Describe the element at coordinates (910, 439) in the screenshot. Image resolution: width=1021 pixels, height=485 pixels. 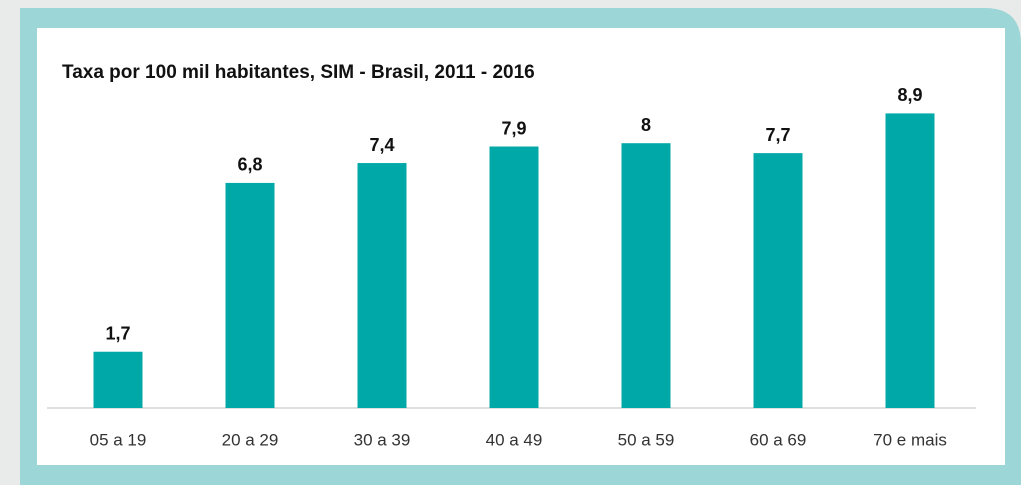
I see `x-tick-label: 70 e mais` at that location.